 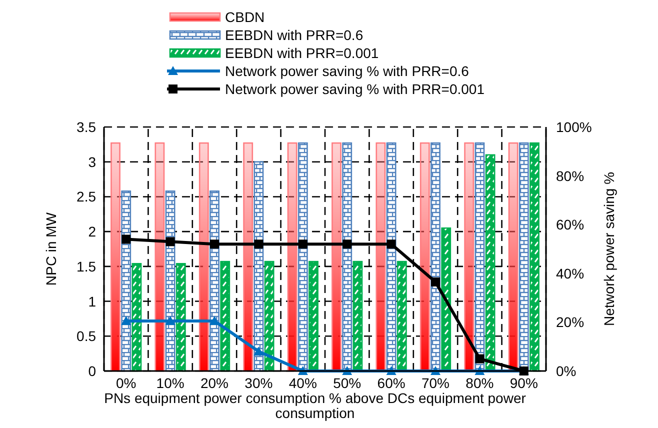 What do you see at coordinates (170, 383) in the screenshot?
I see `x-tick-label: 10%` at bounding box center [170, 383].